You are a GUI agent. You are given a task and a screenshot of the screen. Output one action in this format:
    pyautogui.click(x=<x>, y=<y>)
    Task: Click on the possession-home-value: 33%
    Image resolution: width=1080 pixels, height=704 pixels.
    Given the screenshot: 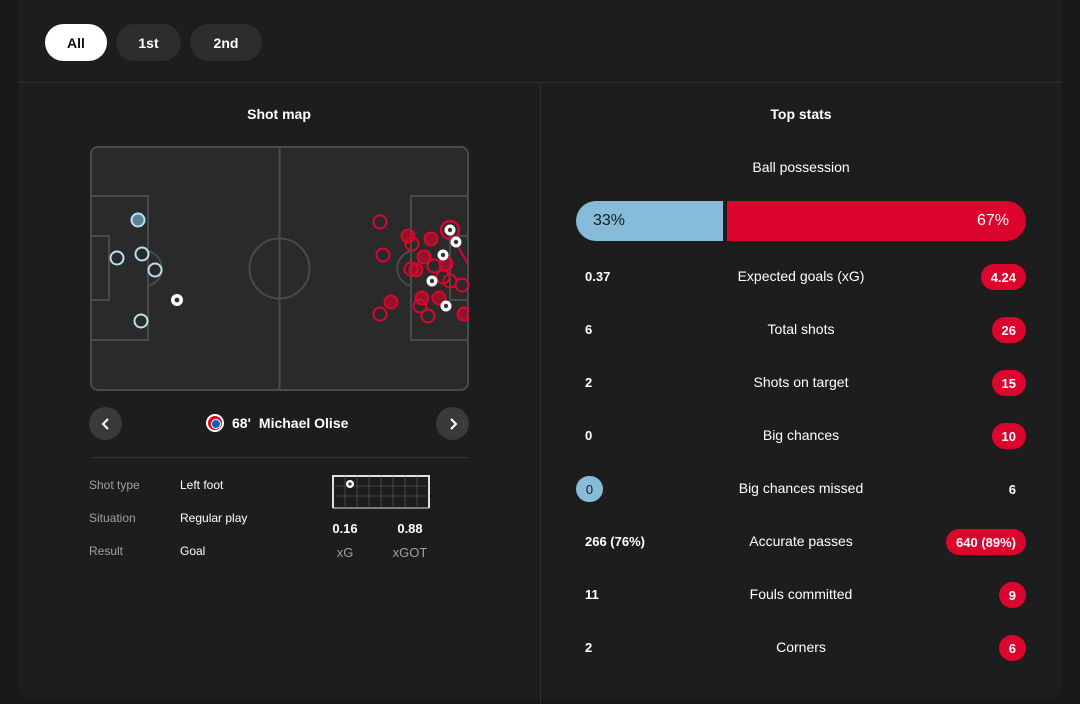 What is the action you would take?
    pyautogui.click(x=609, y=220)
    